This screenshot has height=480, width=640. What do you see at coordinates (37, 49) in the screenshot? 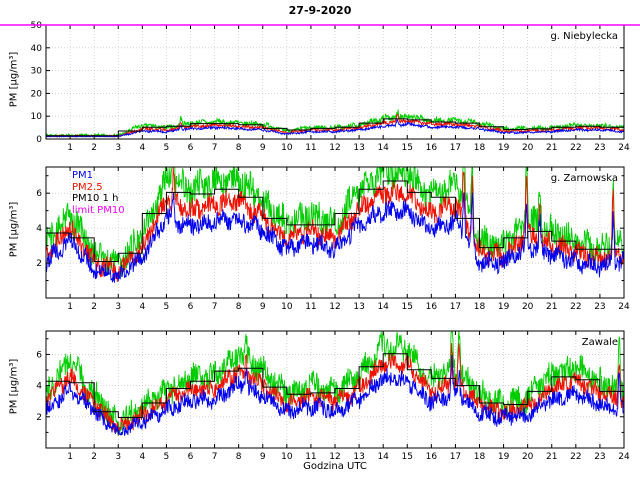
I see `svg-text: 40` at bounding box center [37, 49].